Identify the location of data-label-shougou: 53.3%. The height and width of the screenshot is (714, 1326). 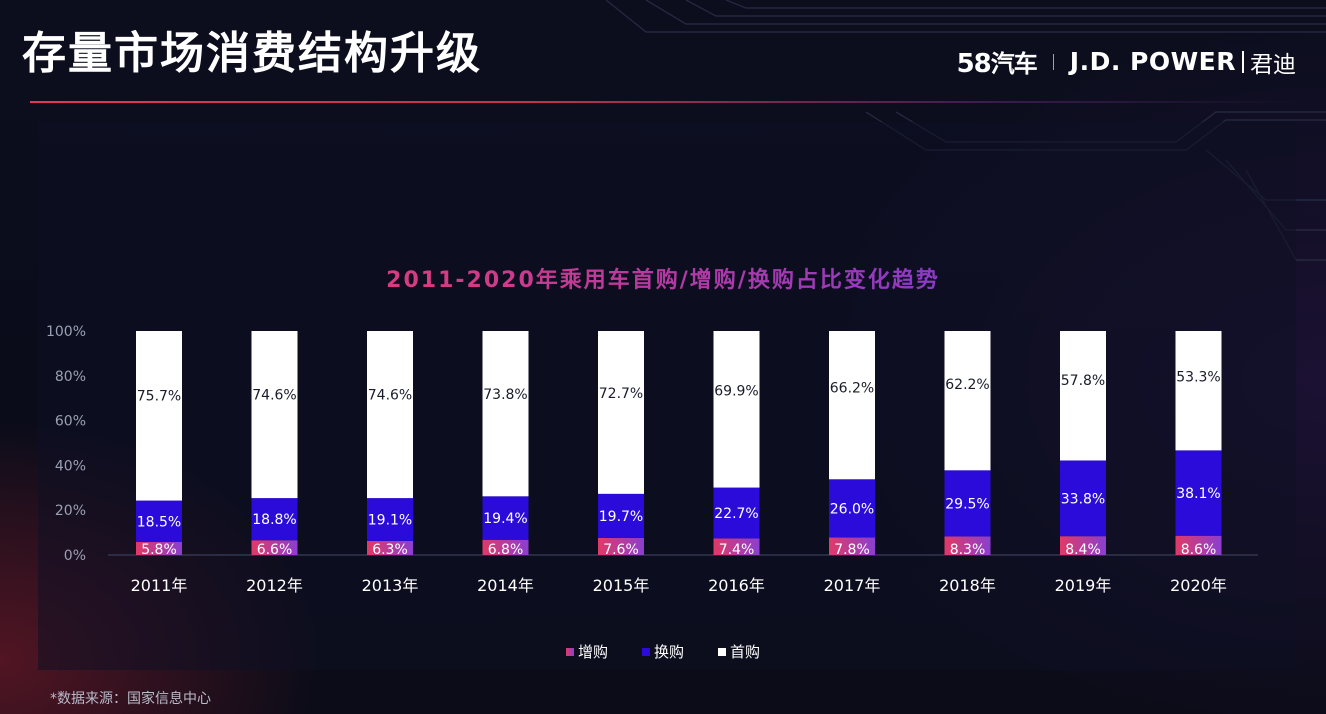
(1198, 377).